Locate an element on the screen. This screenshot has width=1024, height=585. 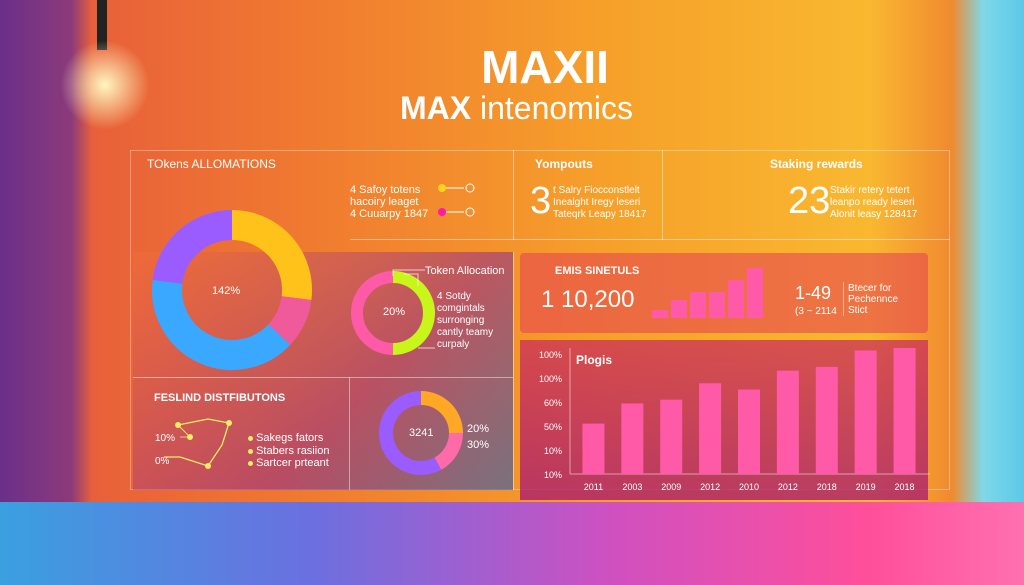
legend-markers is located at coordinates (456, 200).